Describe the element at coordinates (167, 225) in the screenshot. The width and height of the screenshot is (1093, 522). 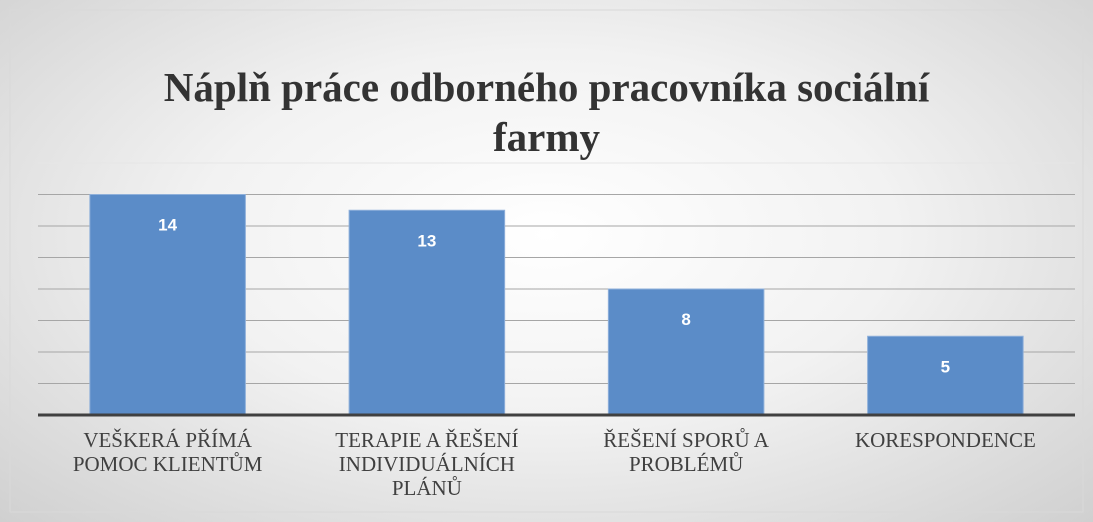
I see `data-label: 14` at that location.